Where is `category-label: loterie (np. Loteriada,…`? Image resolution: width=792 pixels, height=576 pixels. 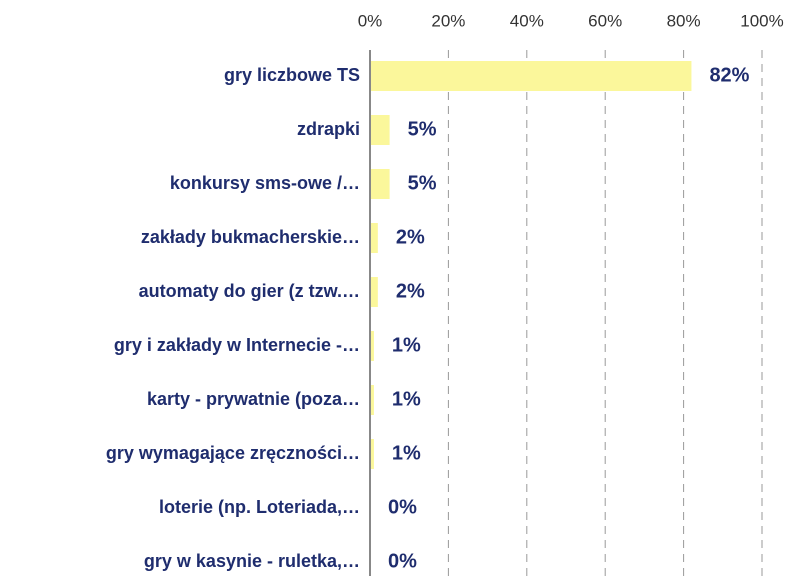
category-label: loterie (np. Loteriada,… is located at coordinates (259, 507).